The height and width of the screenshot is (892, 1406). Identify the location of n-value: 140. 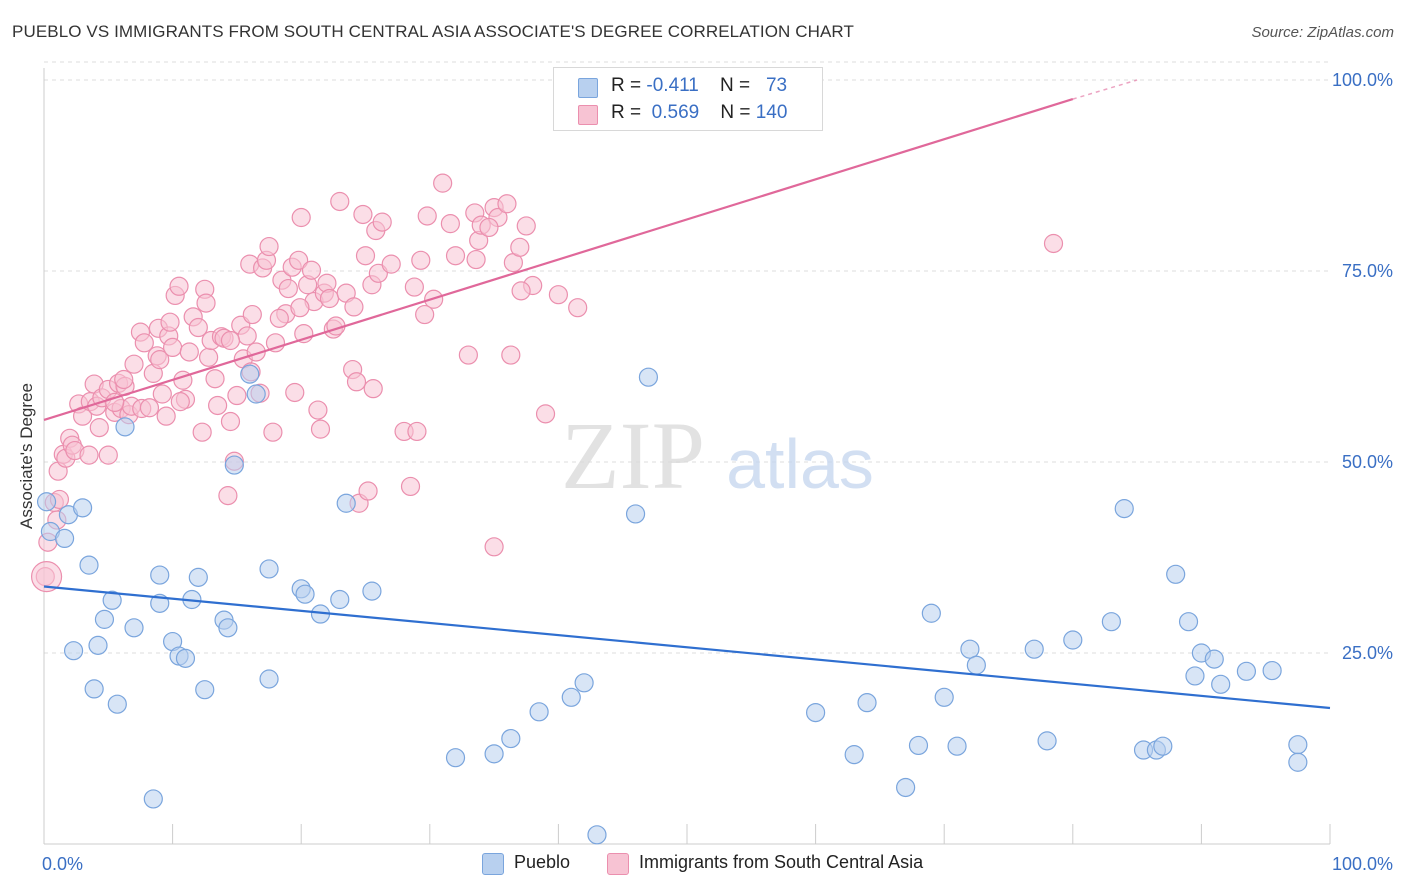
(771, 112).